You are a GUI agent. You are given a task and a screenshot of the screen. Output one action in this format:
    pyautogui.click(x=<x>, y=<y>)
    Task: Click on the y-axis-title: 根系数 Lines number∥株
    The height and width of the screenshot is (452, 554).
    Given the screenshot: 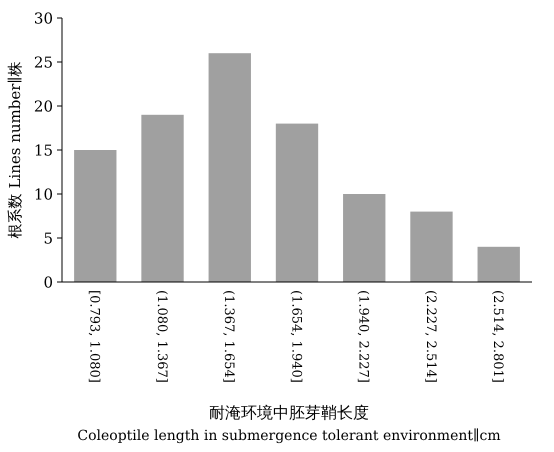 What is the action you would take?
    pyautogui.click(x=15, y=150)
    